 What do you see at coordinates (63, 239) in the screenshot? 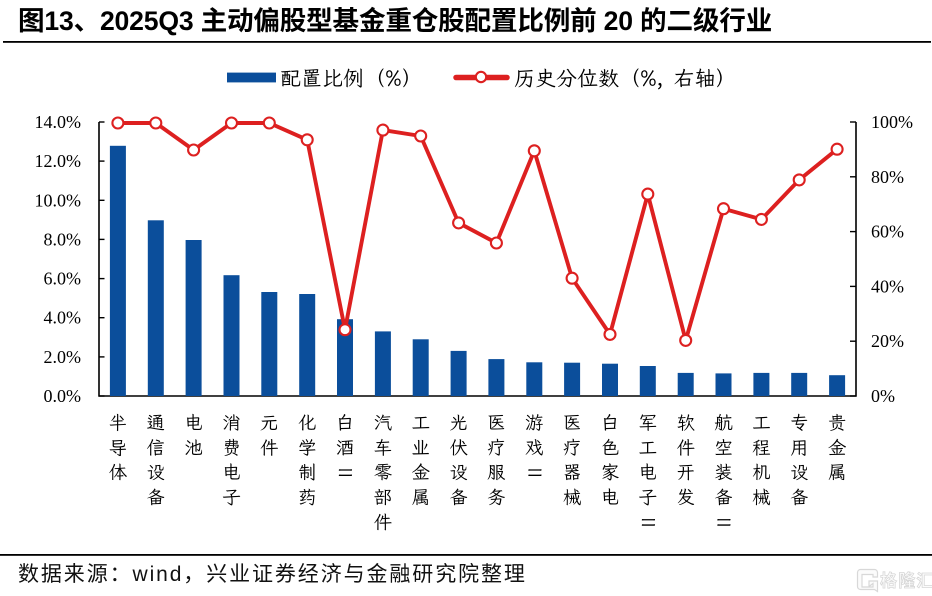
I see `svg-text: 8.0%` at bounding box center [63, 239].